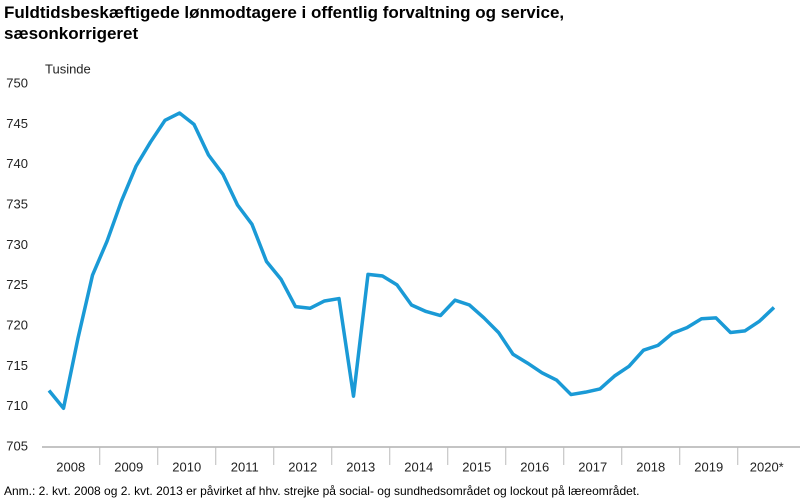 This screenshot has height=501, width=800. I want to click on y-tick-label: 740, so click(17, 163).